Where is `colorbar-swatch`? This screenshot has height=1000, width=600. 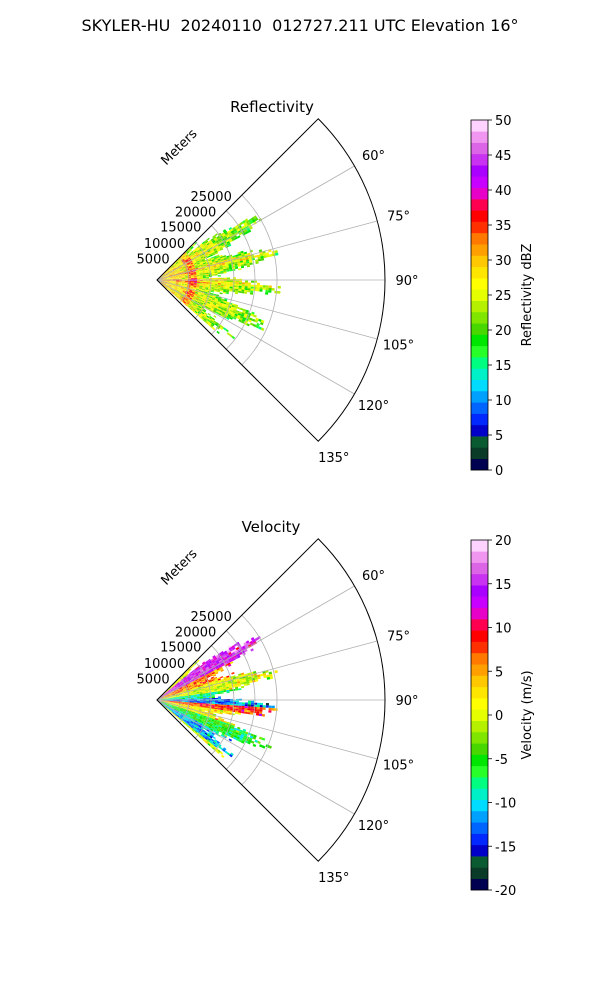 colorbar-swatch is located at coordinates (479, 182).